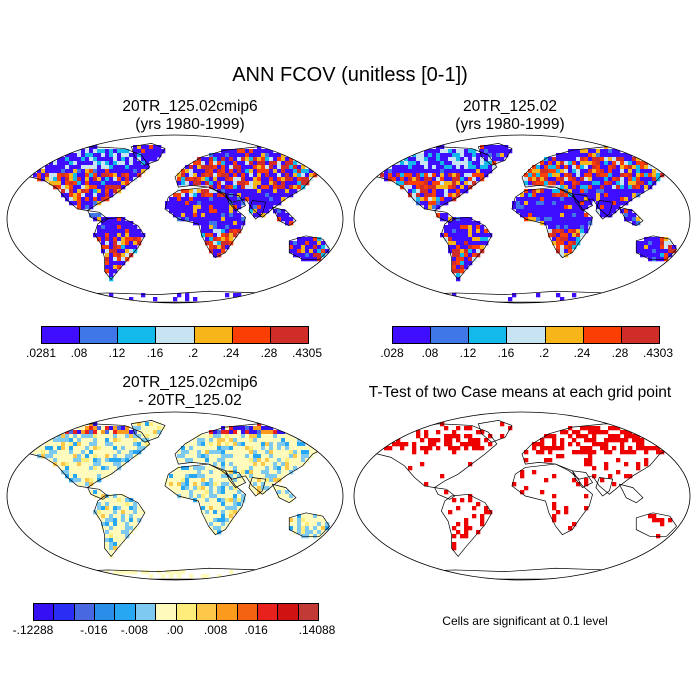 Image resolution: width=700 pixels, height=700 pixels. Describe the element at coordinates (175, 219) in the screenshot. I see `map-border` at that location.